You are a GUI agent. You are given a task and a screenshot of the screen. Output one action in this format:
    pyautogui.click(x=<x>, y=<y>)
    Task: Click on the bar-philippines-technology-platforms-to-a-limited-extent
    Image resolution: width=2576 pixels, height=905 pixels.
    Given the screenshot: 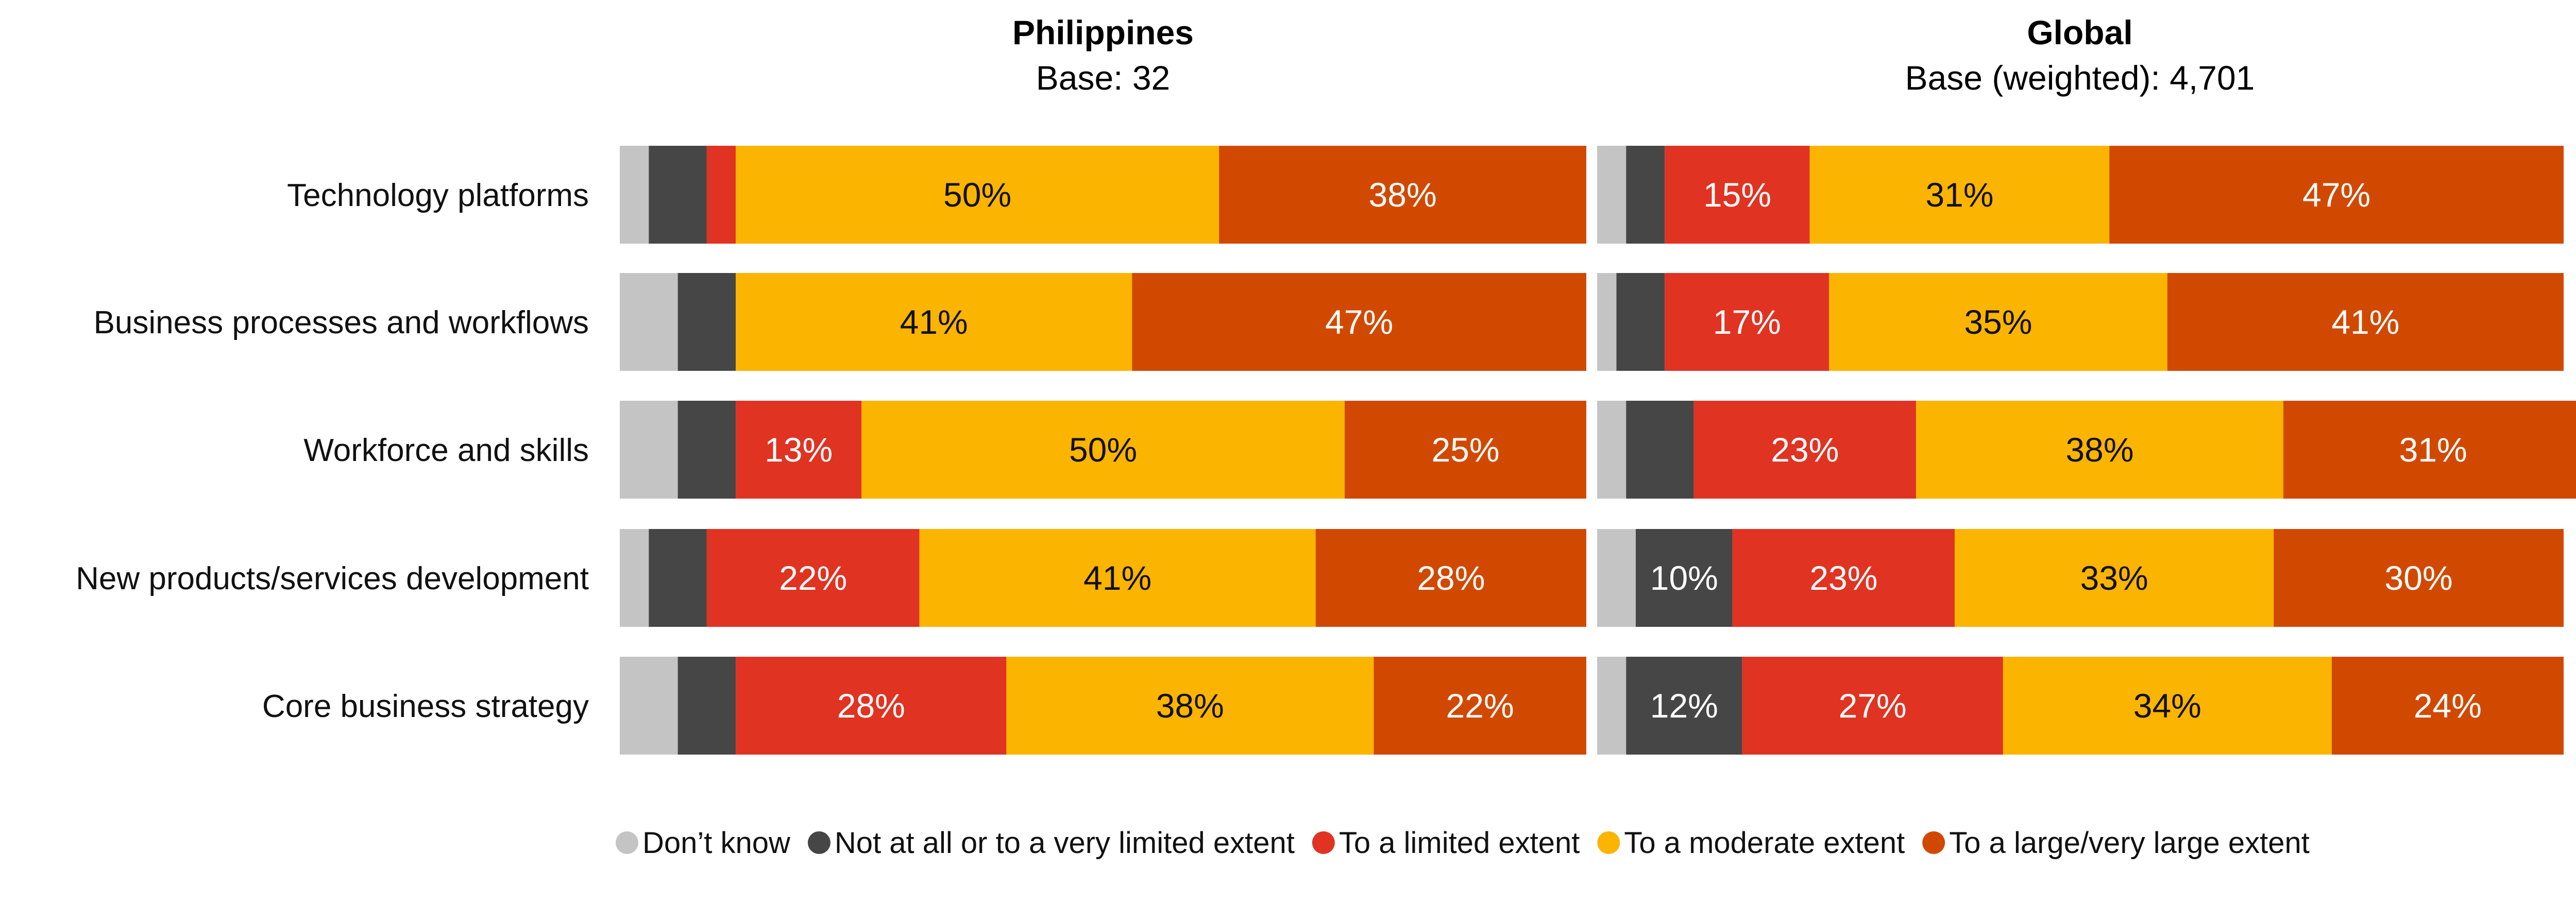 What is the action you would take?
    pyautogui.click(x=721, y=195)
    